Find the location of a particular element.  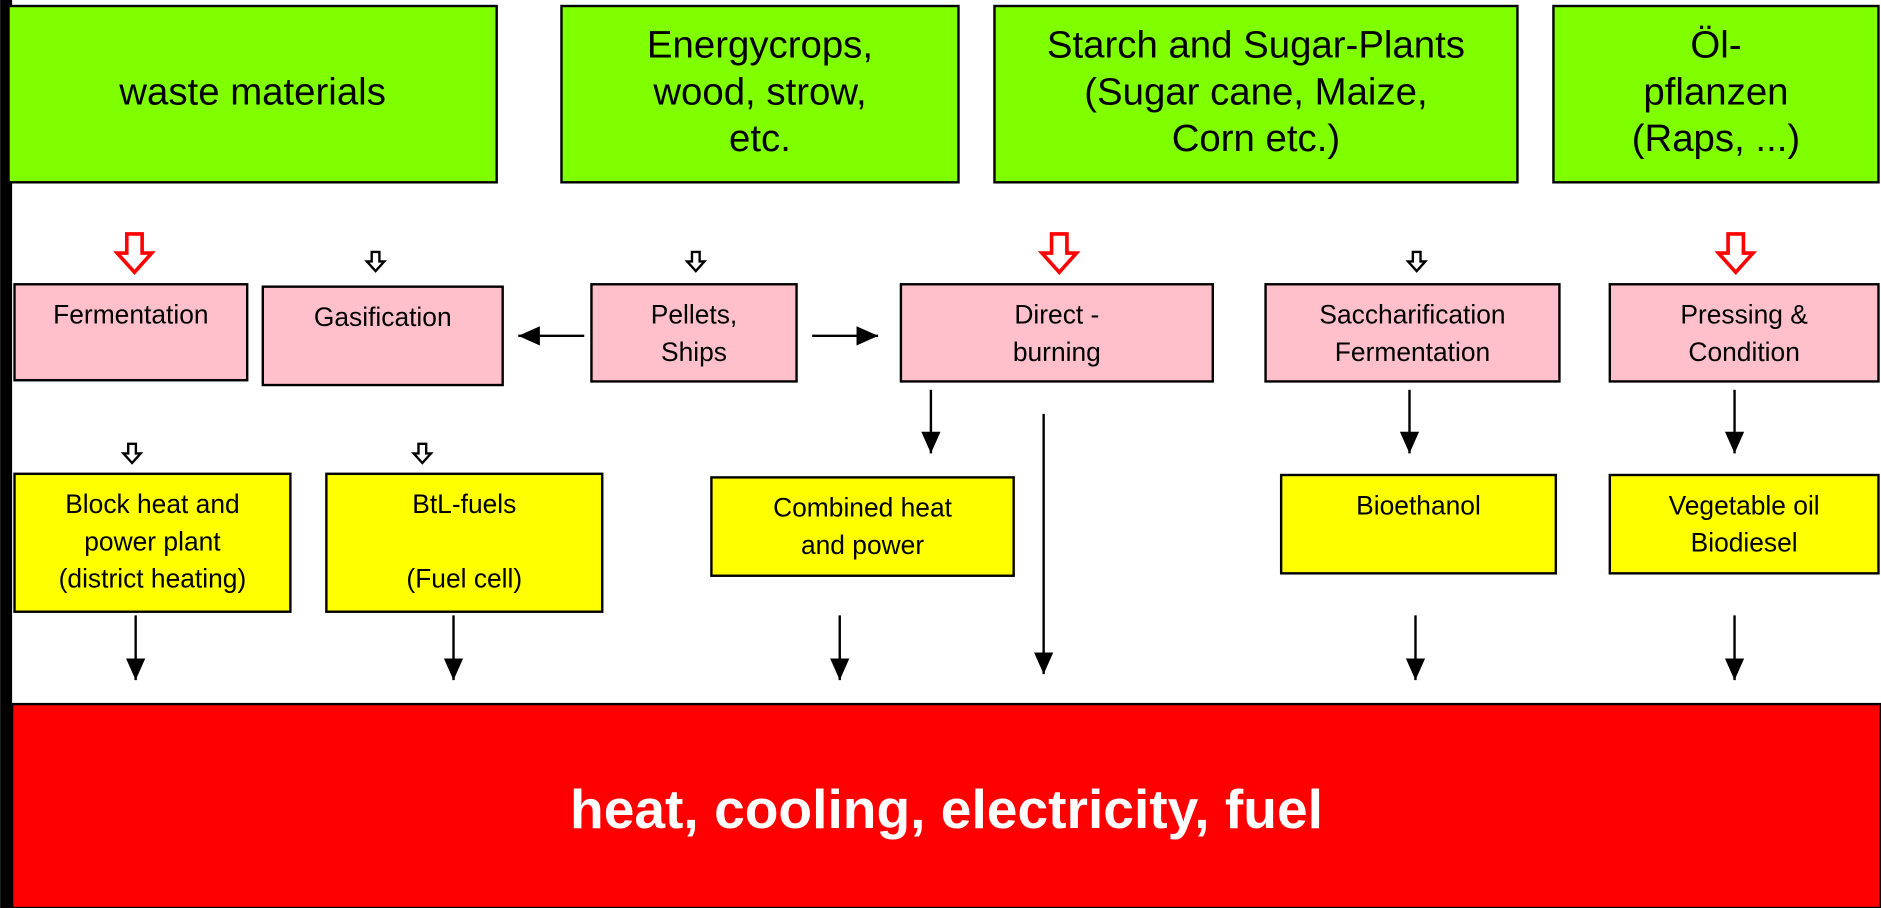

source-label: Starch and Sugar-Plants is located at coordinates (1256, 45).